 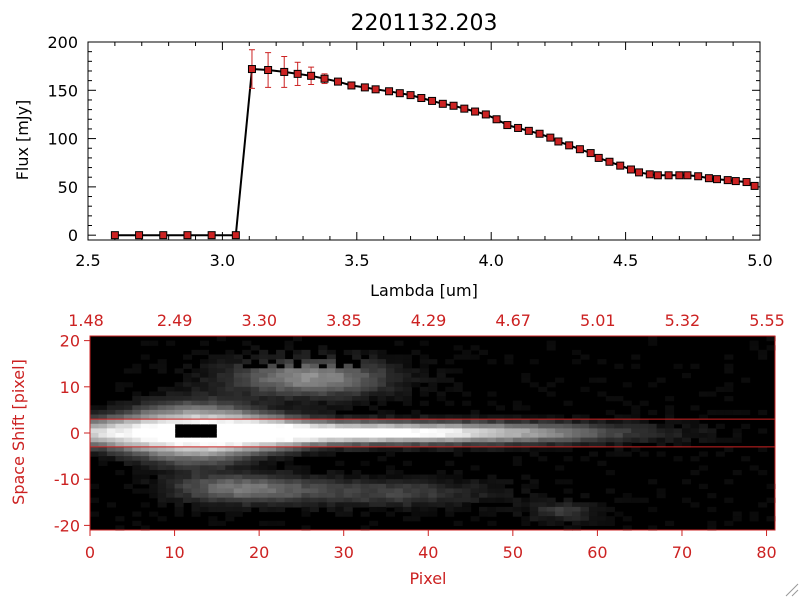 What do you see at coordinates (297, 73) in the screenshot?
I see `flux-data-point` at bounding box center [297, 73].